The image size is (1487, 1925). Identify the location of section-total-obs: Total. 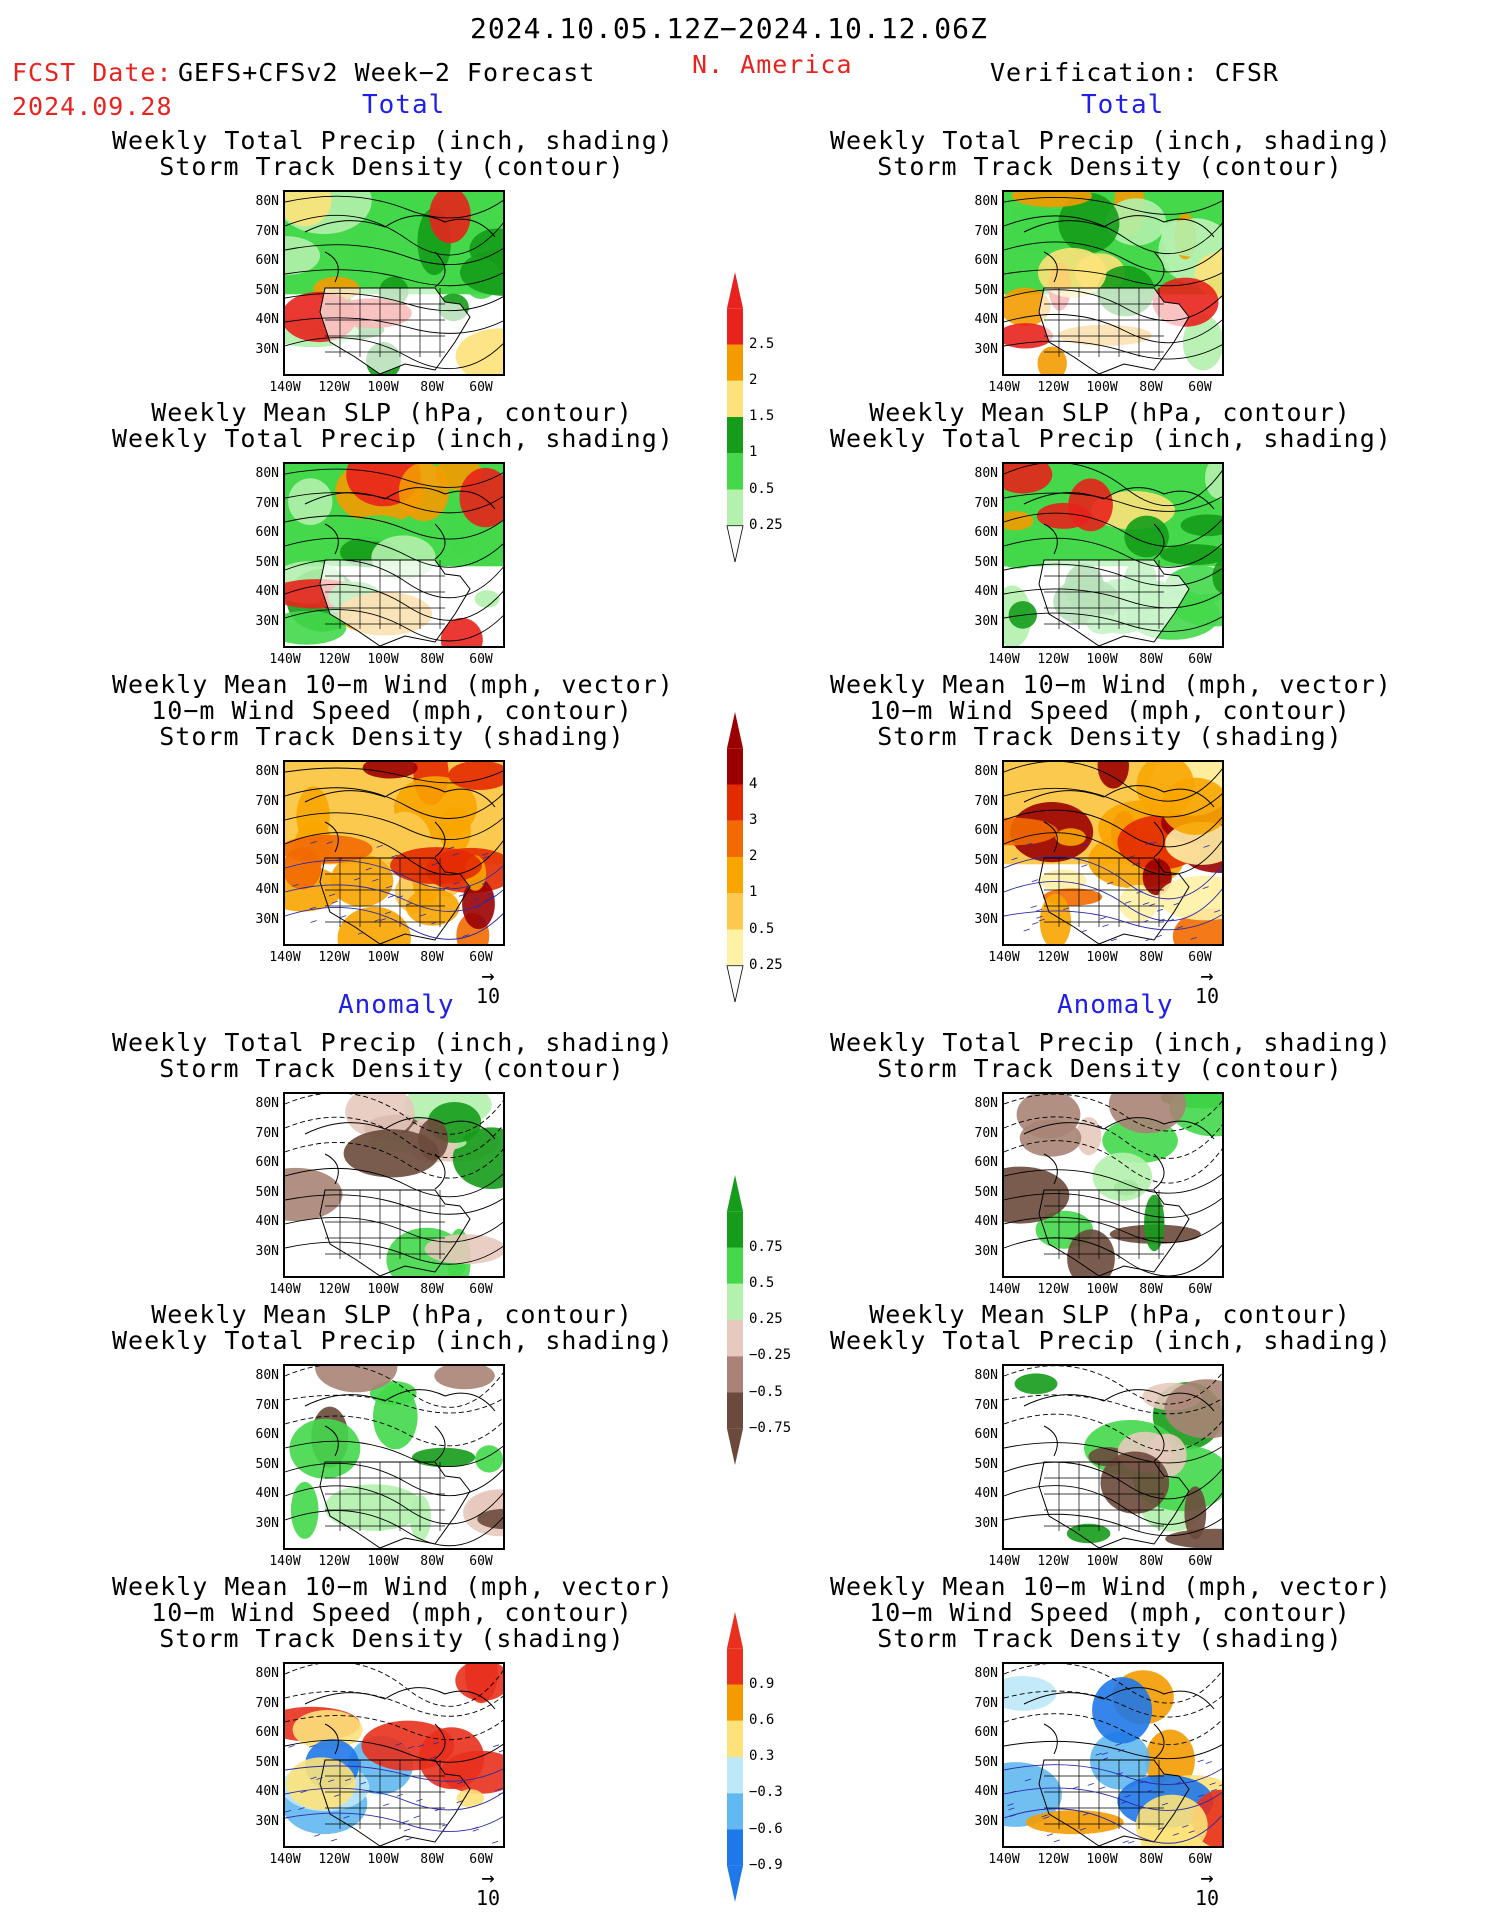
(1123, 105).